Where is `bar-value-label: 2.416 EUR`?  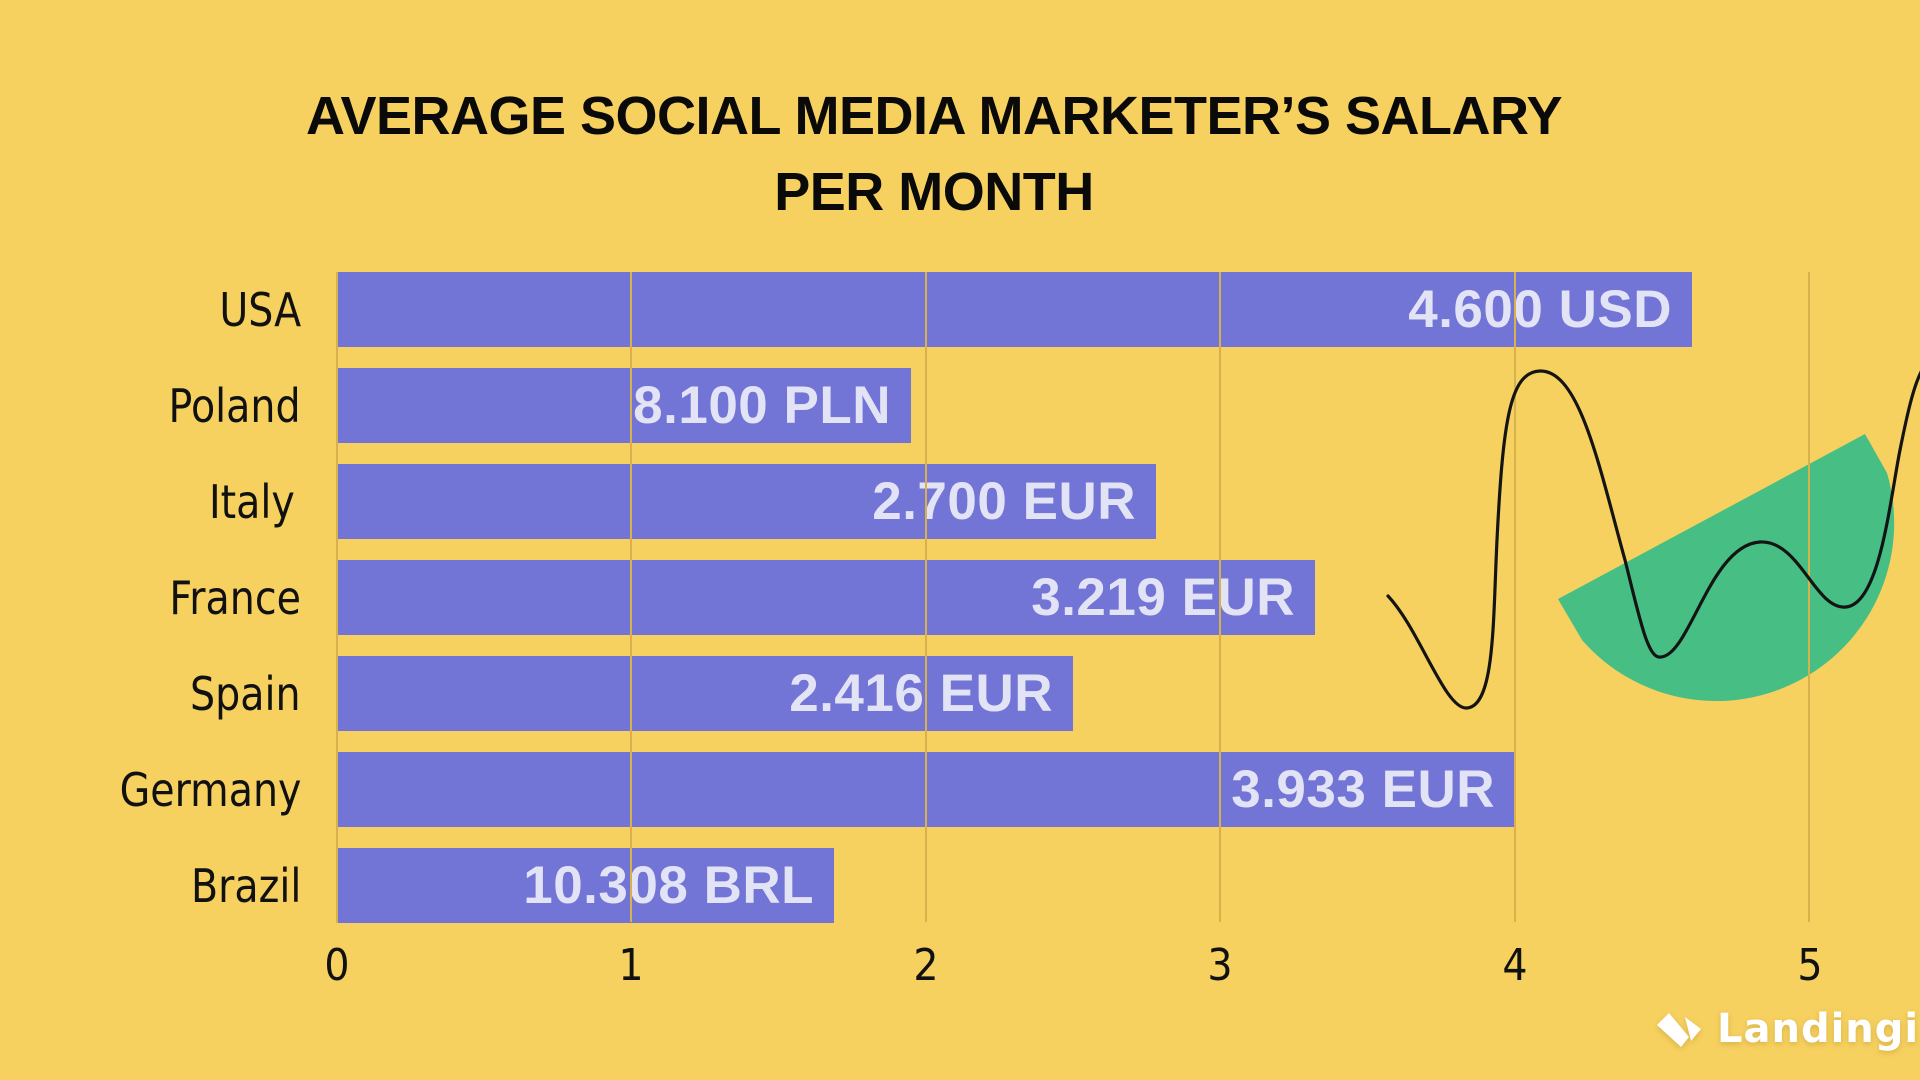
bar-value-label: 2.416 EUR is located at coordinates (921, 693).